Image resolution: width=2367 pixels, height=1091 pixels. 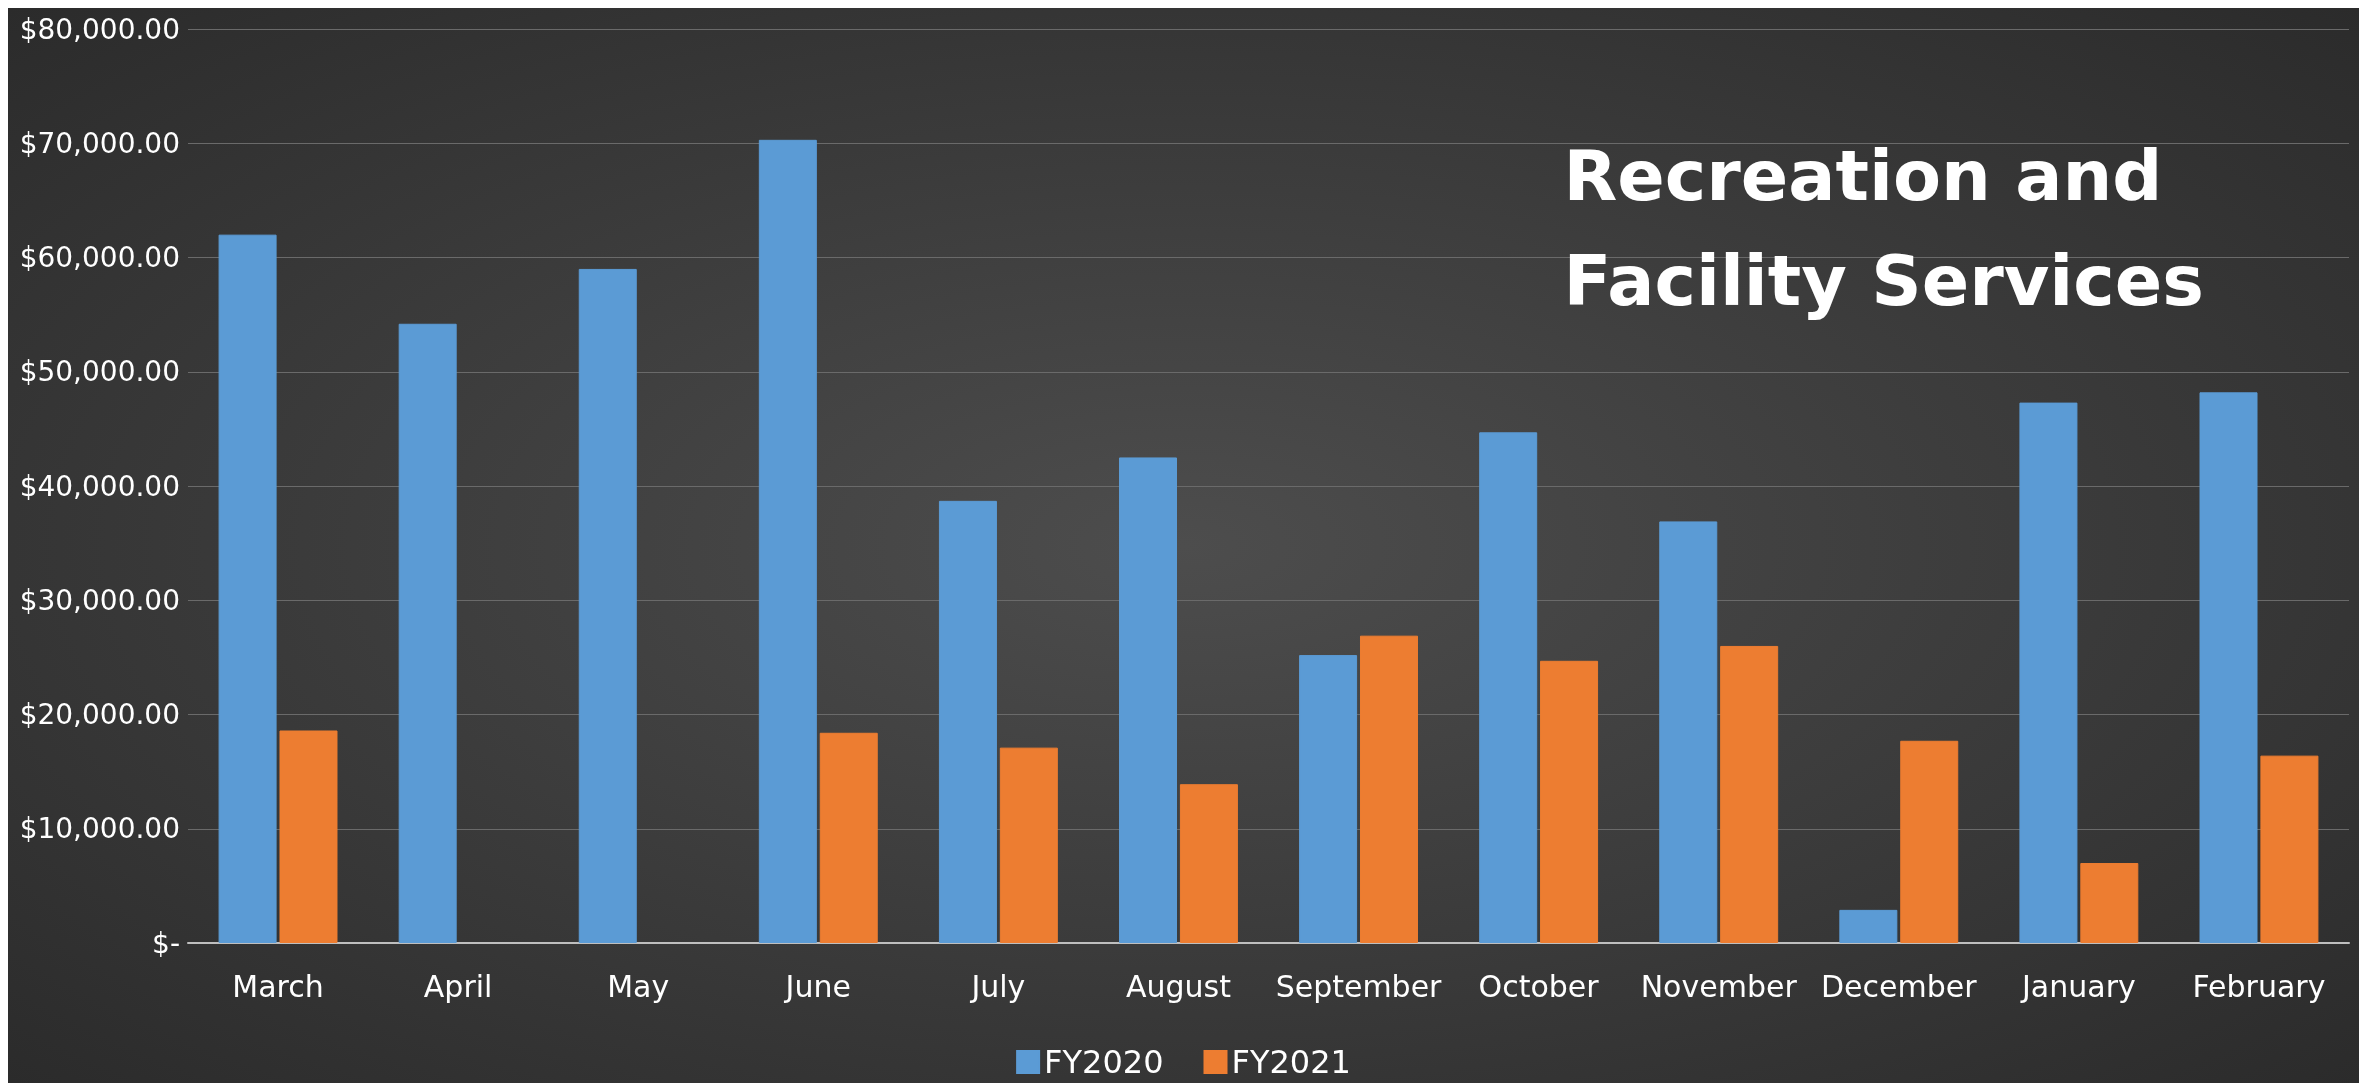 I want to click on x-tick-label: November, so click(x=1719, y=986).